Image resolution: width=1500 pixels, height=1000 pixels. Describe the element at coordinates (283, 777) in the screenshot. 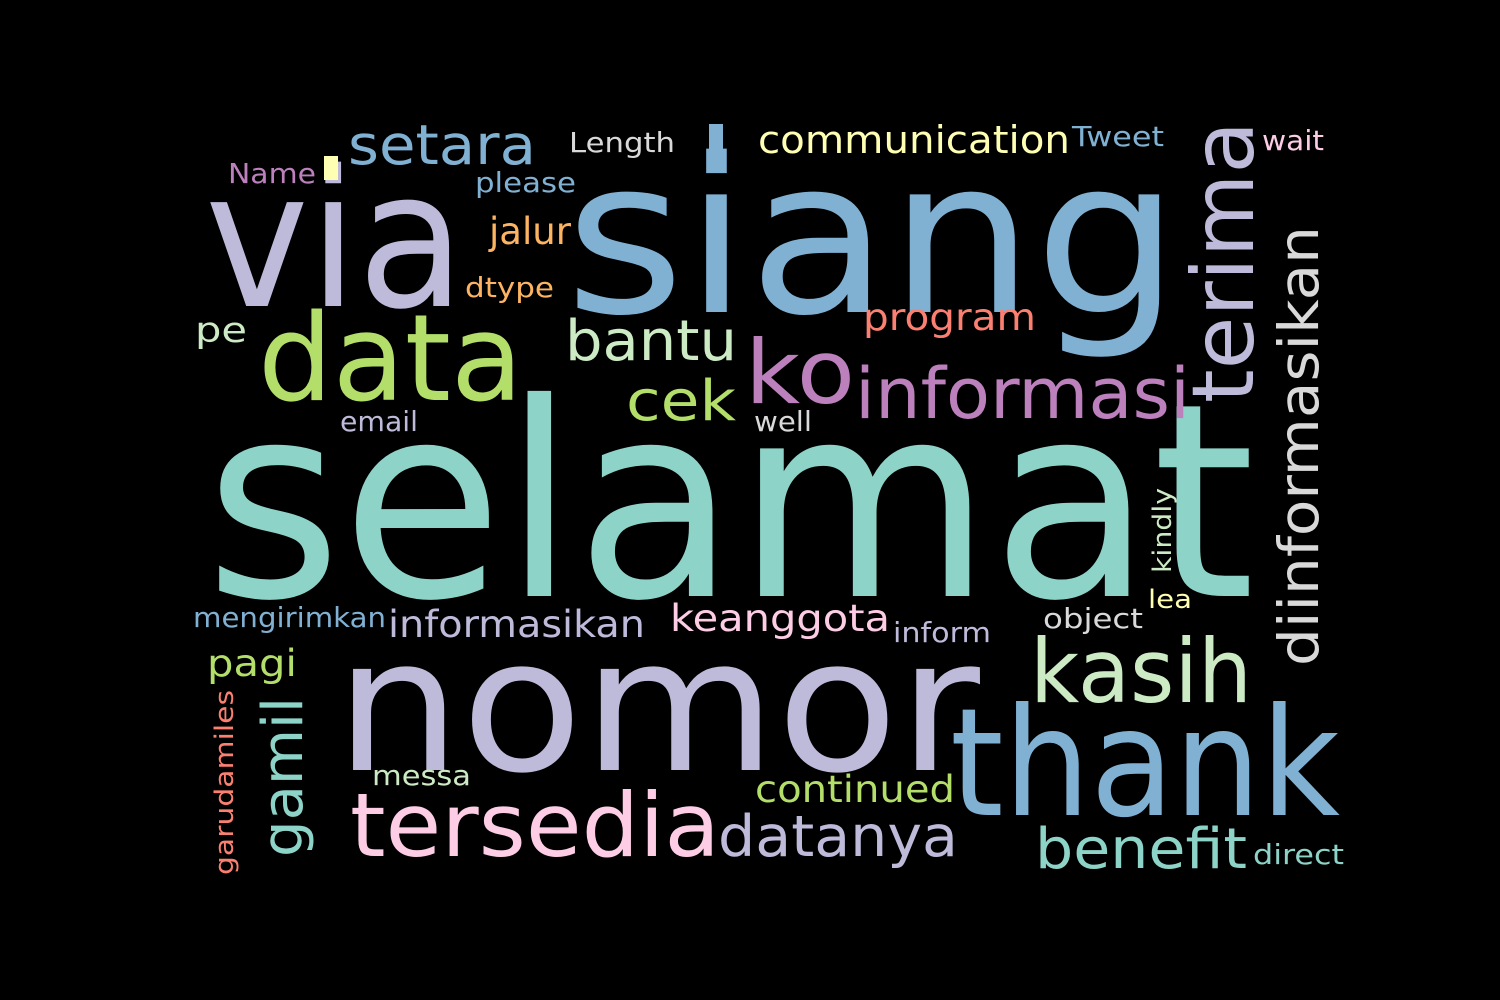

I see `word-gamil: gamil` at that location.